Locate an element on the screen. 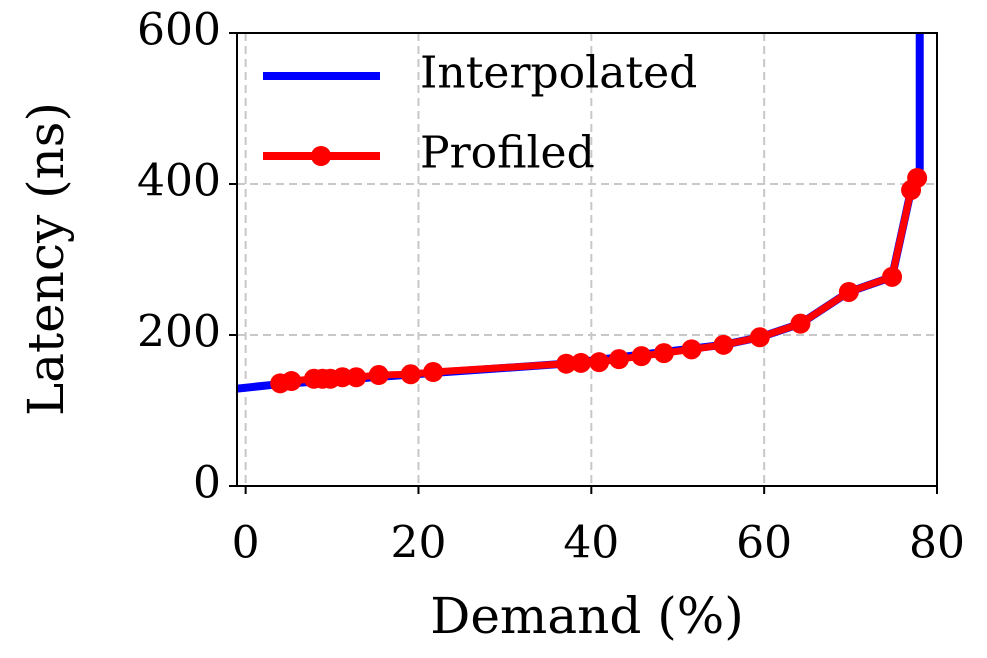  legend: Interpolated Profiled is located at coordinates (480, 113).